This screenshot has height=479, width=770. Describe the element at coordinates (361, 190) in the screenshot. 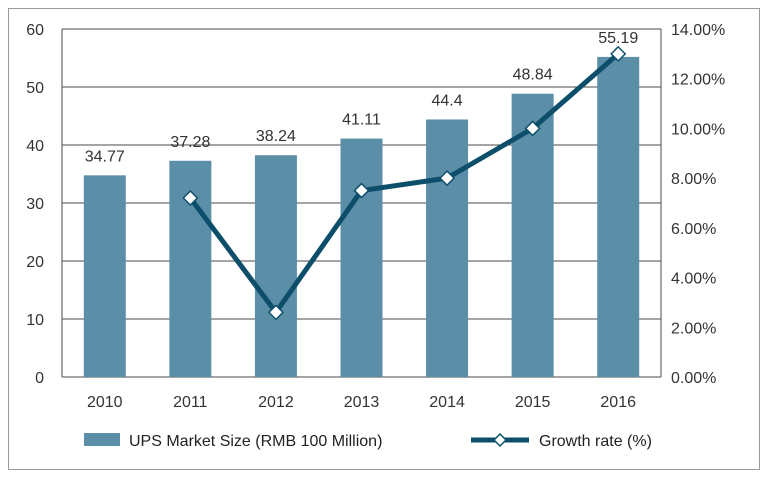

I see `growth-point-2013` at that location.